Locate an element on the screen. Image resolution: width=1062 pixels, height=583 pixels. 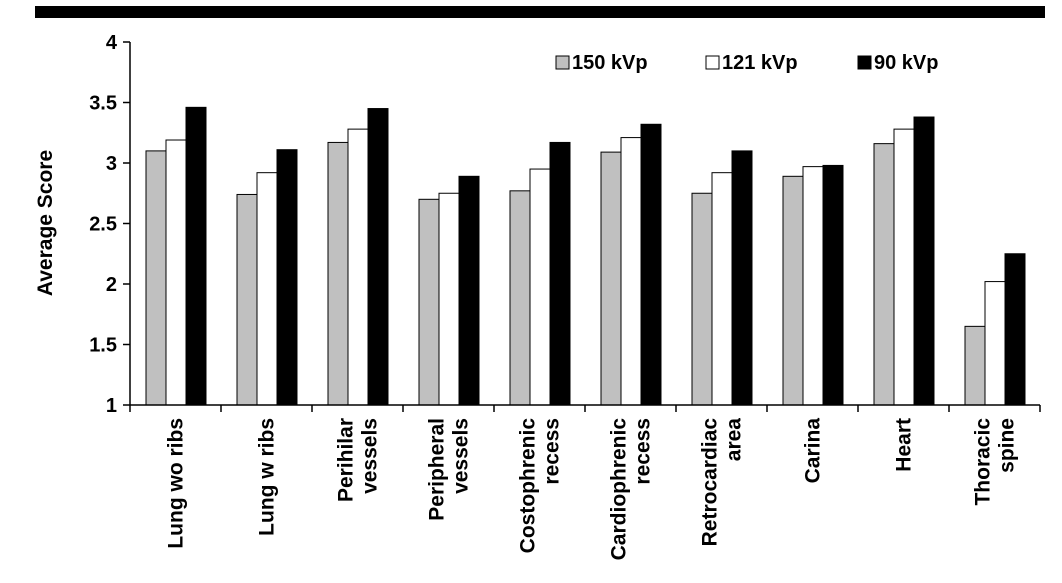
category-label-2: Perihilar vessels is located at coordinates (358, 460).